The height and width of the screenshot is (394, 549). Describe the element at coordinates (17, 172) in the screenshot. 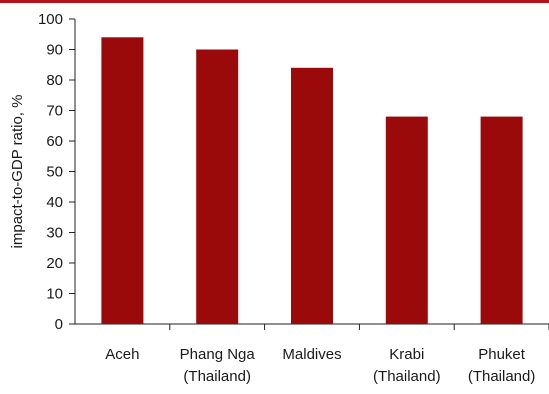

I see `y-axis-title: impact-to-GDP ratio, %` at that location.